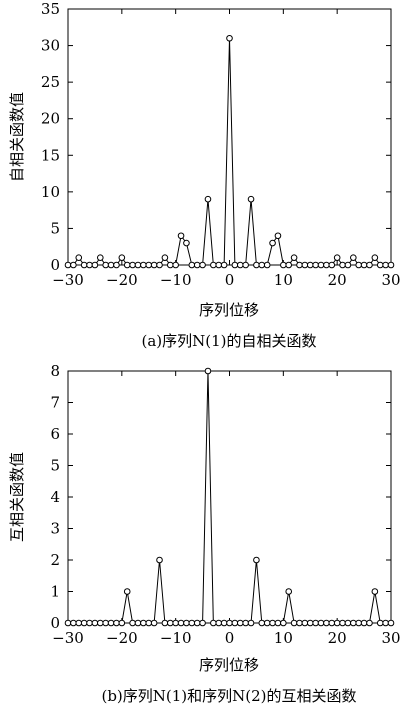 The height and width of the screenshot is (713, 401). What do you see at coordinates (68, 280) in the screenshot?
I see `x-tick-label-a: −30` at bounding box center [68, 280].